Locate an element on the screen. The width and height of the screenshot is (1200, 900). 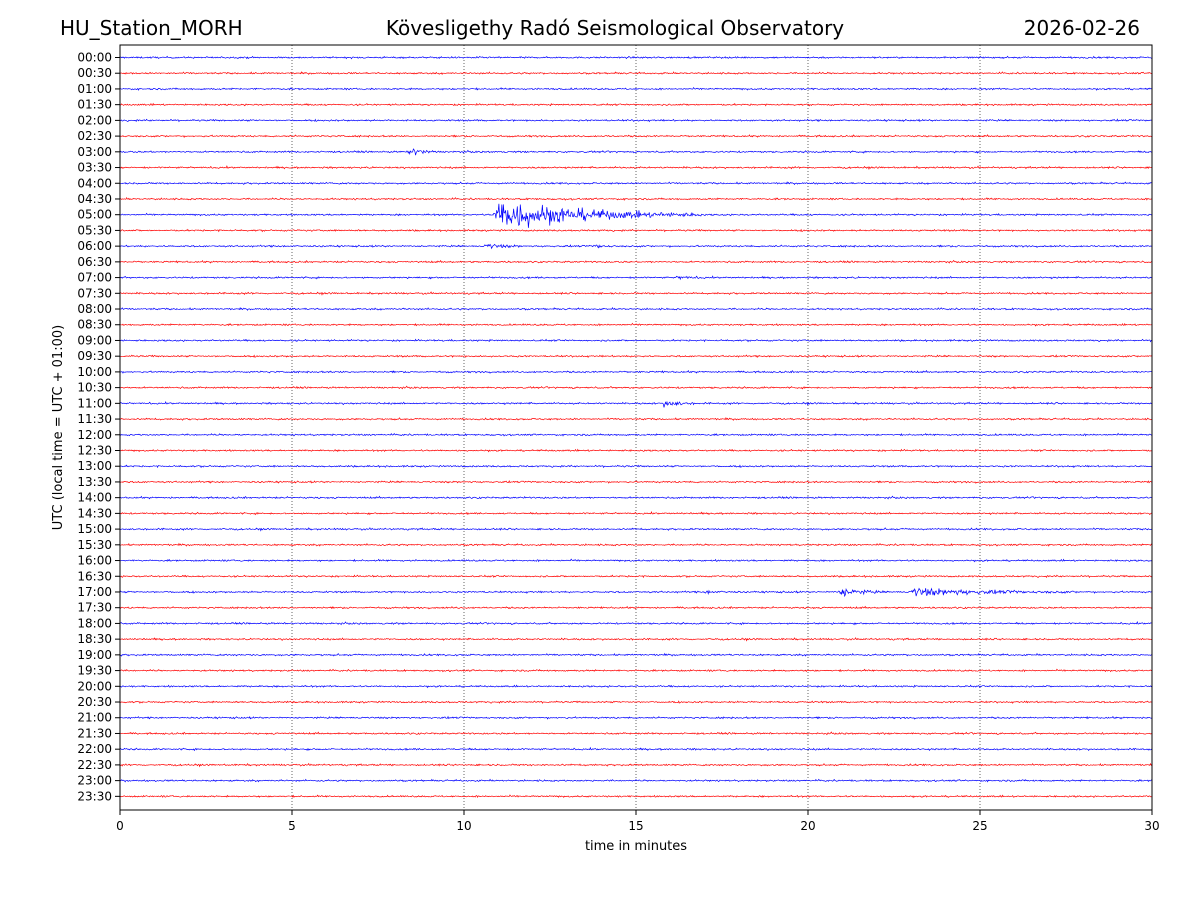
y-tick-label: 15:30 is located at coordinates (94, 545).